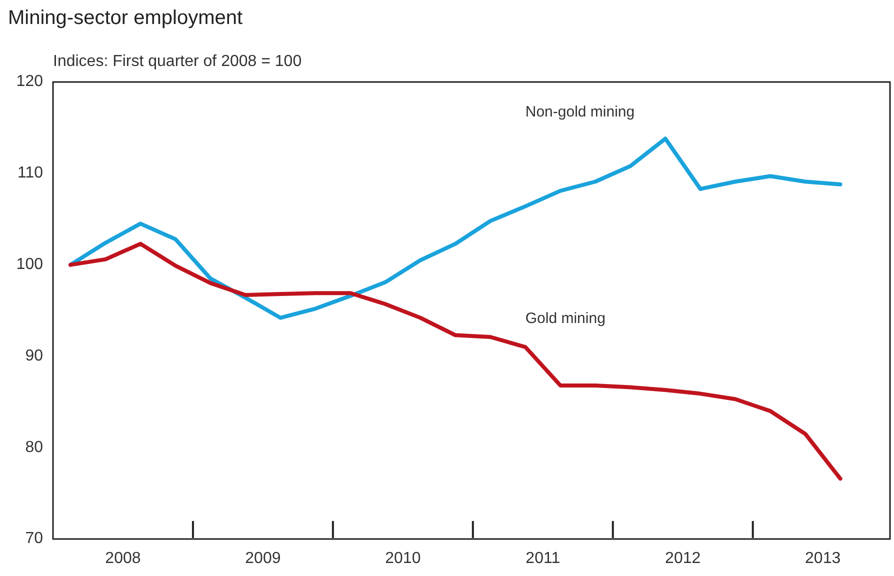  I want to click on y-tick-label: 70, so click(34, 539).